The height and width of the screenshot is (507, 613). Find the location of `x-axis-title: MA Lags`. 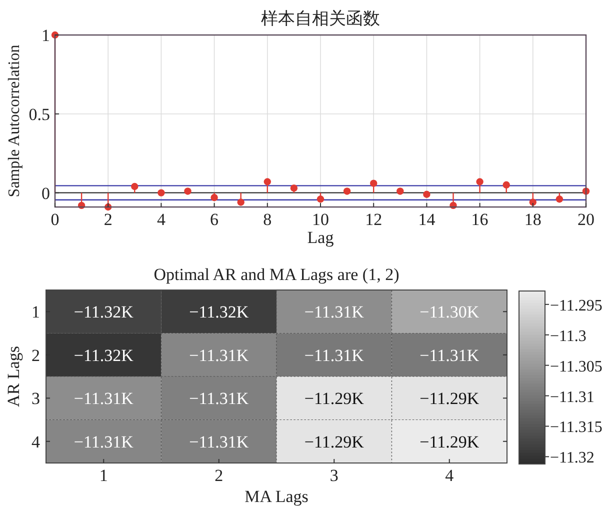

x-axis-title: MA Lags is located at coordinates (276, 496).